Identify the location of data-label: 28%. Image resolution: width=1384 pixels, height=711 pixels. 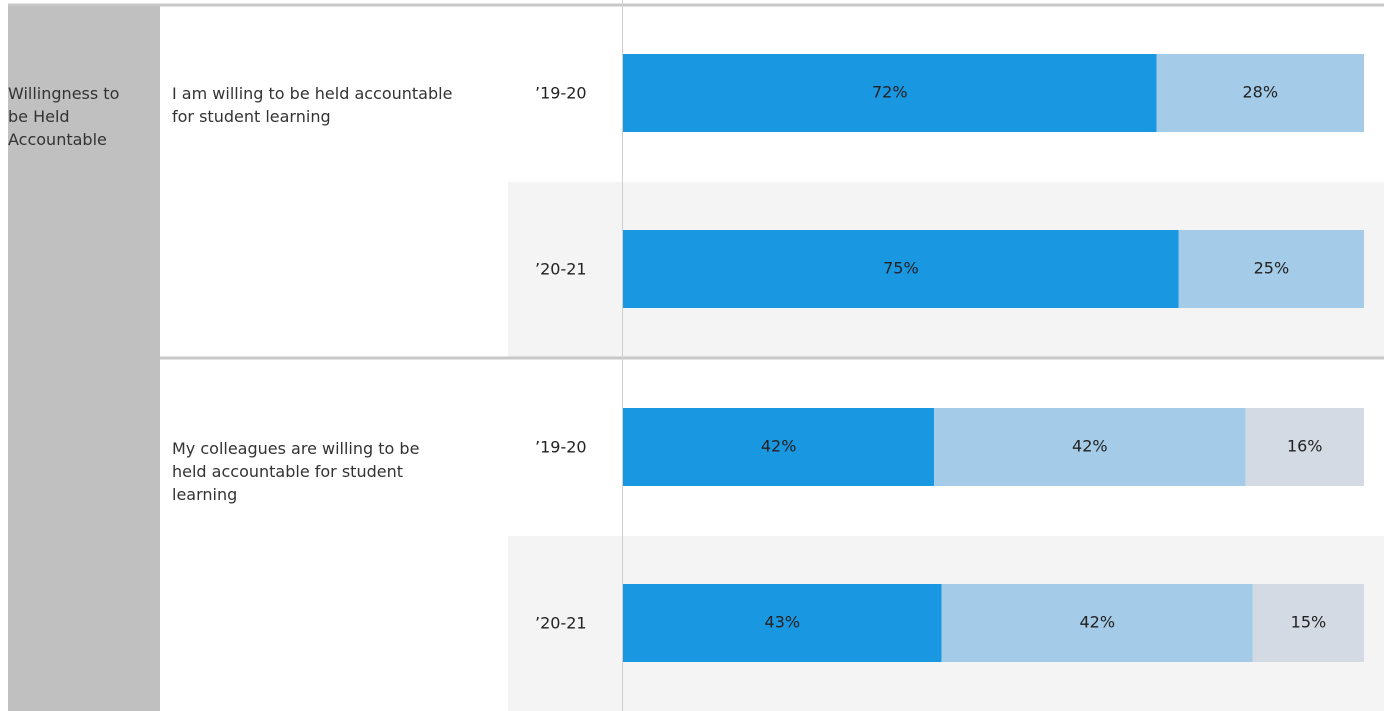
(1260, 92).